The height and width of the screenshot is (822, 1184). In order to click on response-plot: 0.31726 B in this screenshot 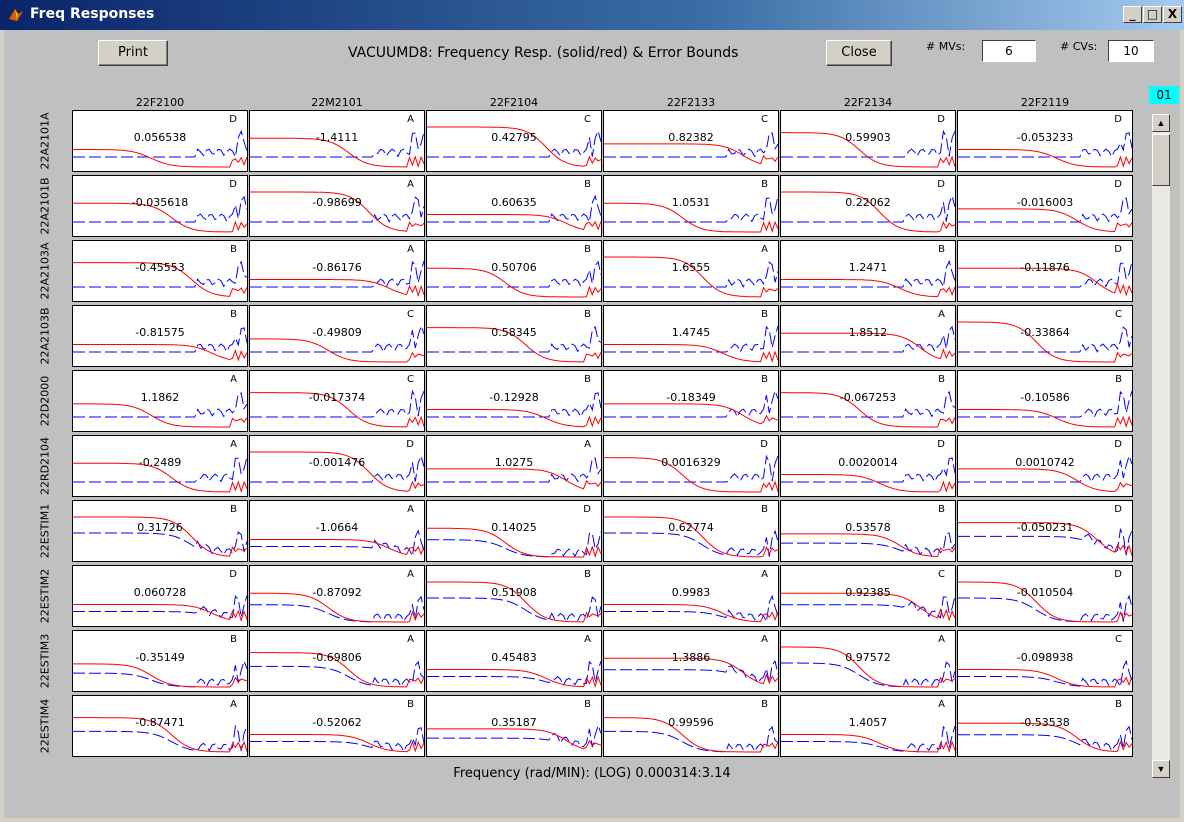, I will do `click(160, 531)`.